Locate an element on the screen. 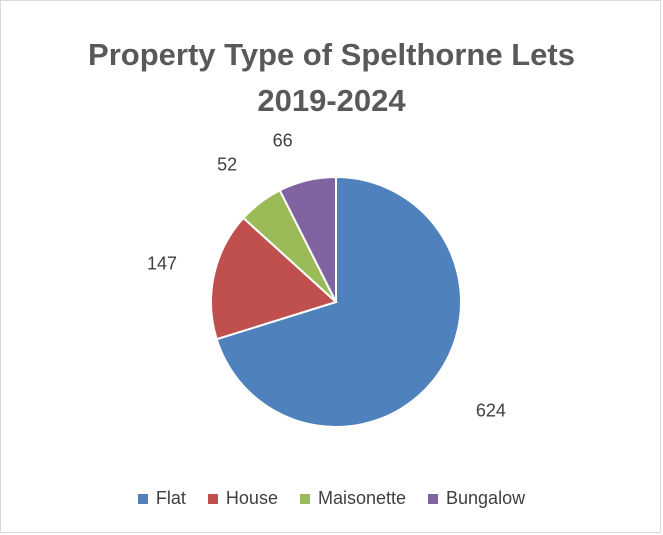 Image resolution: width=663 pixels, height=535 pixels. data-label-bungalow: 66 is located at coordinates (283, 141).